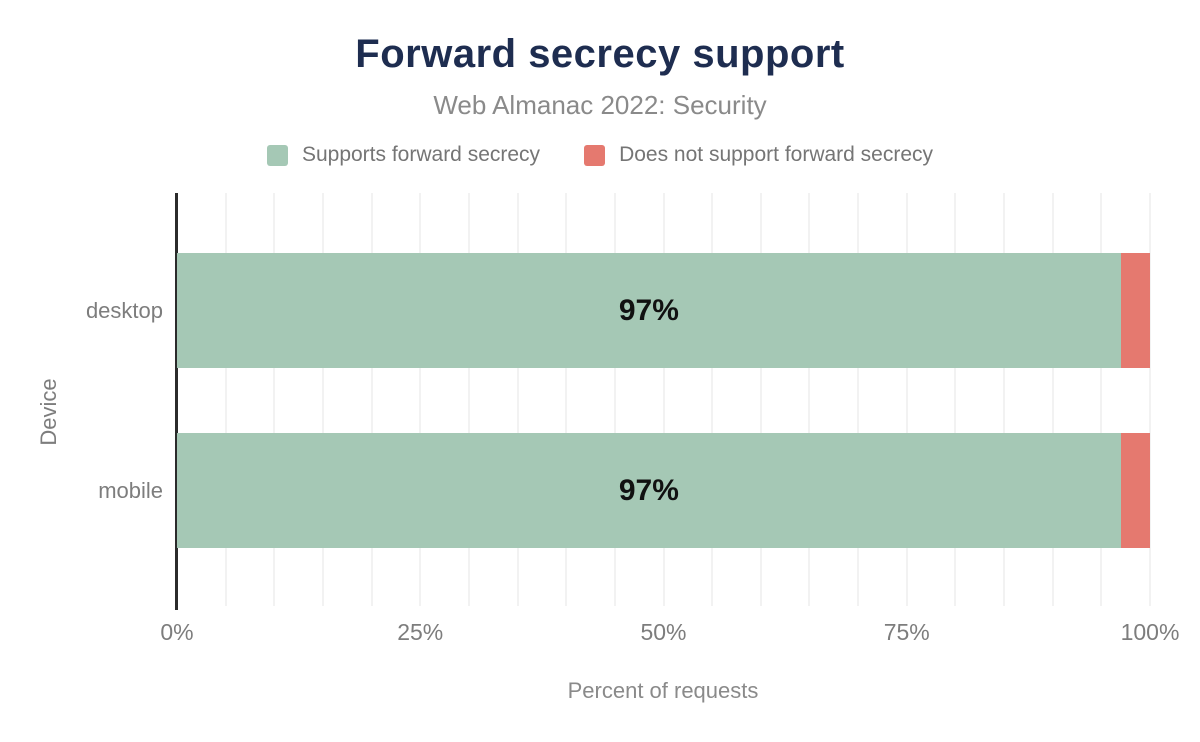 The height and width of the screenshot is (742, 1200). What do you see at coordinates (600, 105) in the screenshot?
I see `chart-subtitle: Web Almanac 2022: Security` at bounding box center [600, 105].